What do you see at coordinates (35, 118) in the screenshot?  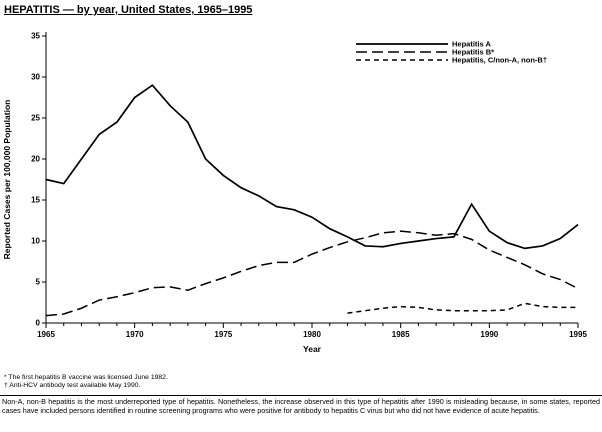 I see `y-tick-label: 25` at bounding box center [35, 118].